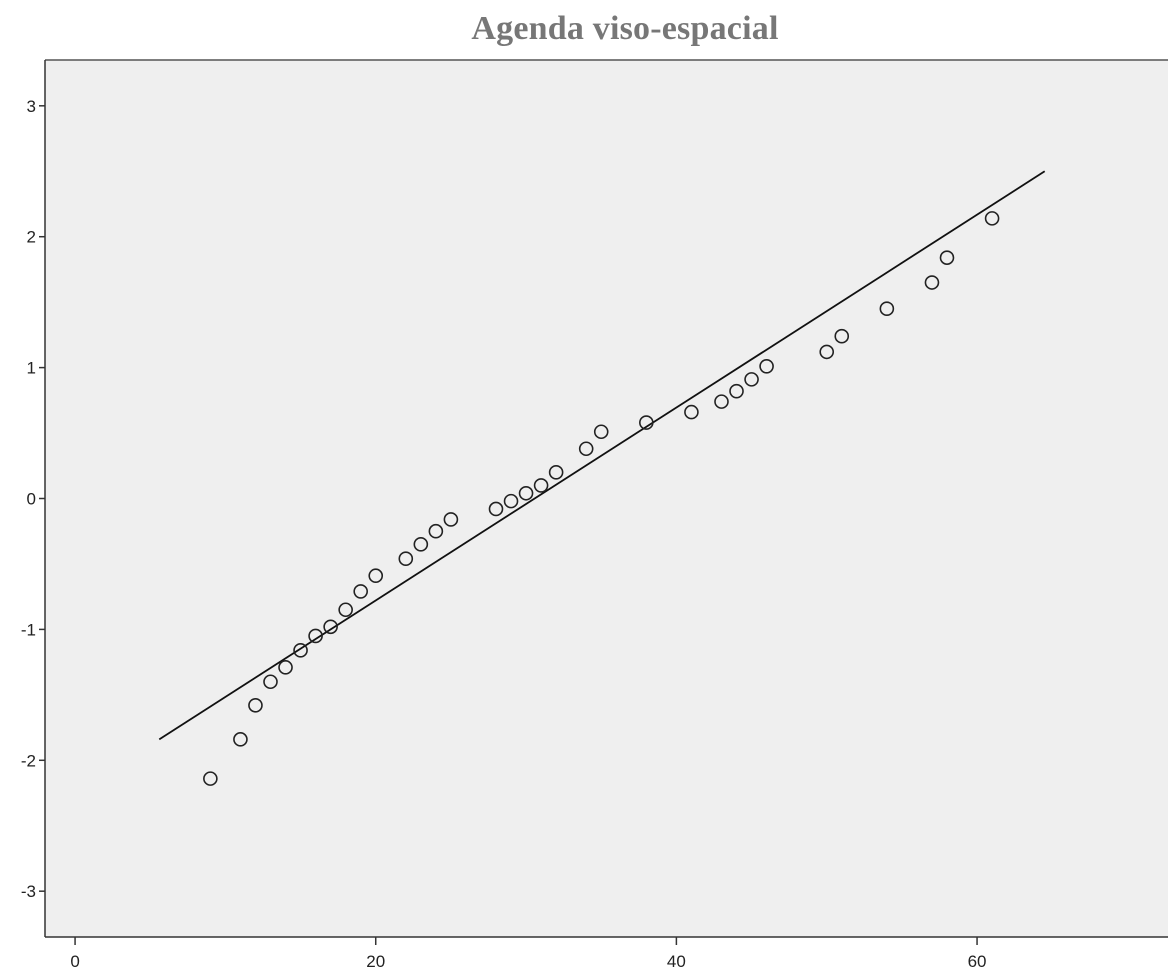  I want to click on y-tick-label: 3, so click(31, 106).